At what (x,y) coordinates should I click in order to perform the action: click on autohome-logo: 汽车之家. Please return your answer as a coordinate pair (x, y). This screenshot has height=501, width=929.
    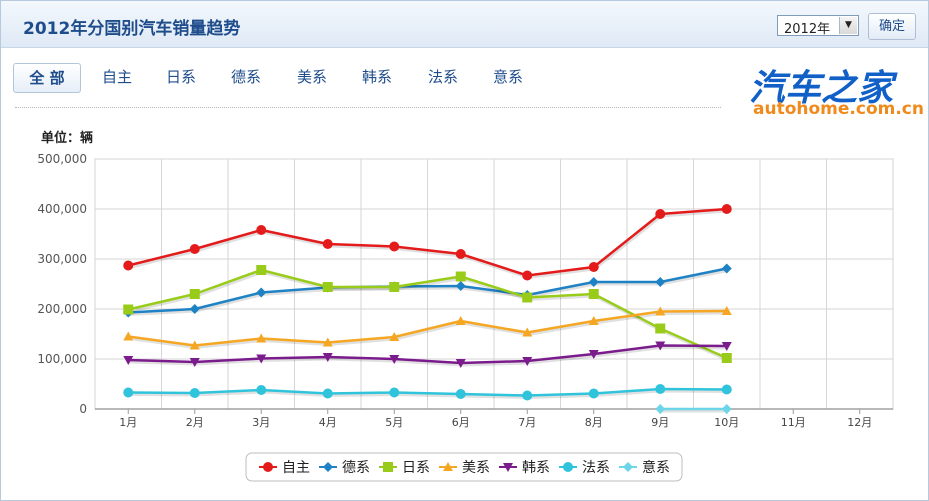
    Looking at the image, I should click on (821, 88).